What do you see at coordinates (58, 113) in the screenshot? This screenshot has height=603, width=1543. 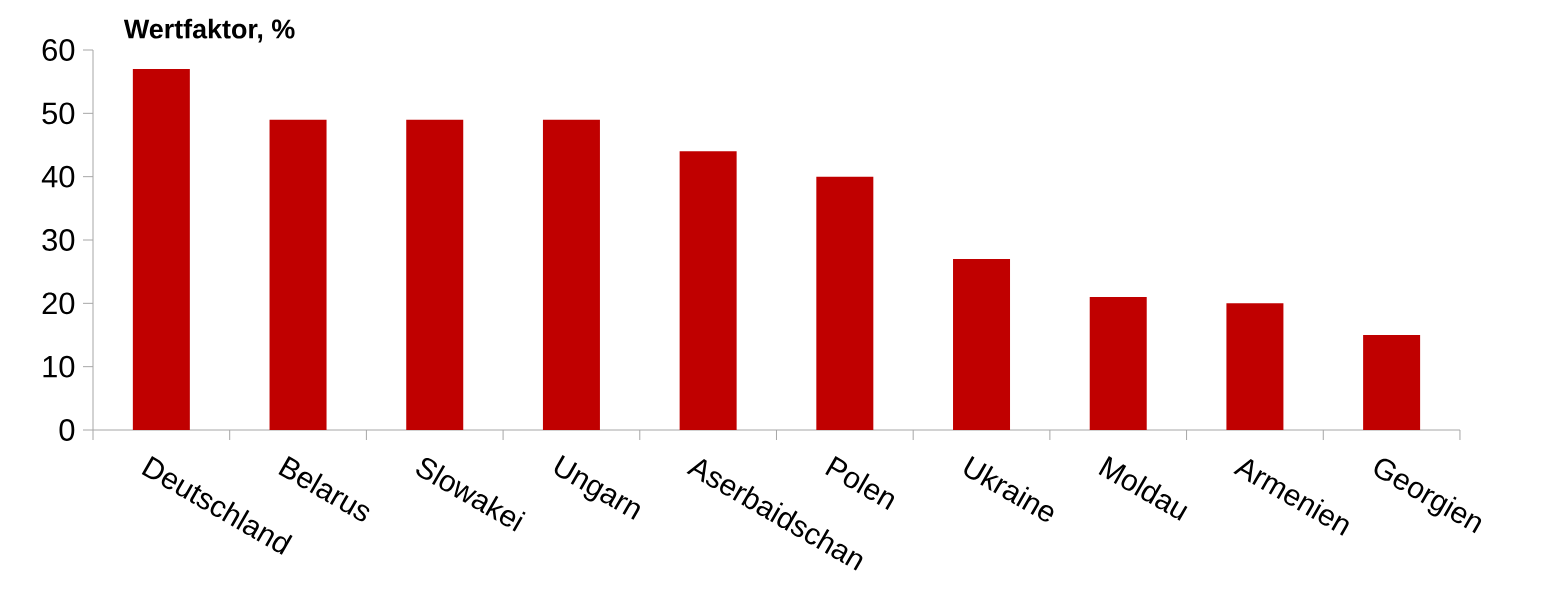 I see `y-tick-label: 50` at bounding box center [58, 113].